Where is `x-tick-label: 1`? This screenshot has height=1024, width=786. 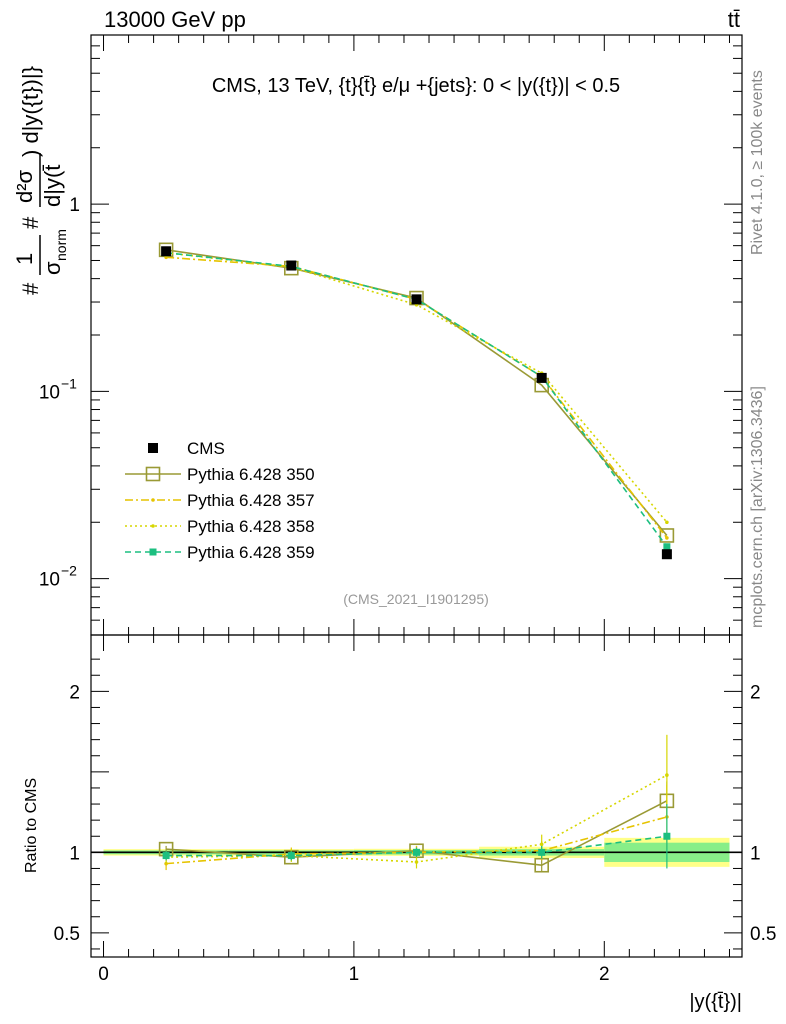 x-tick-label: 1 is located at coordinates (354, 974).